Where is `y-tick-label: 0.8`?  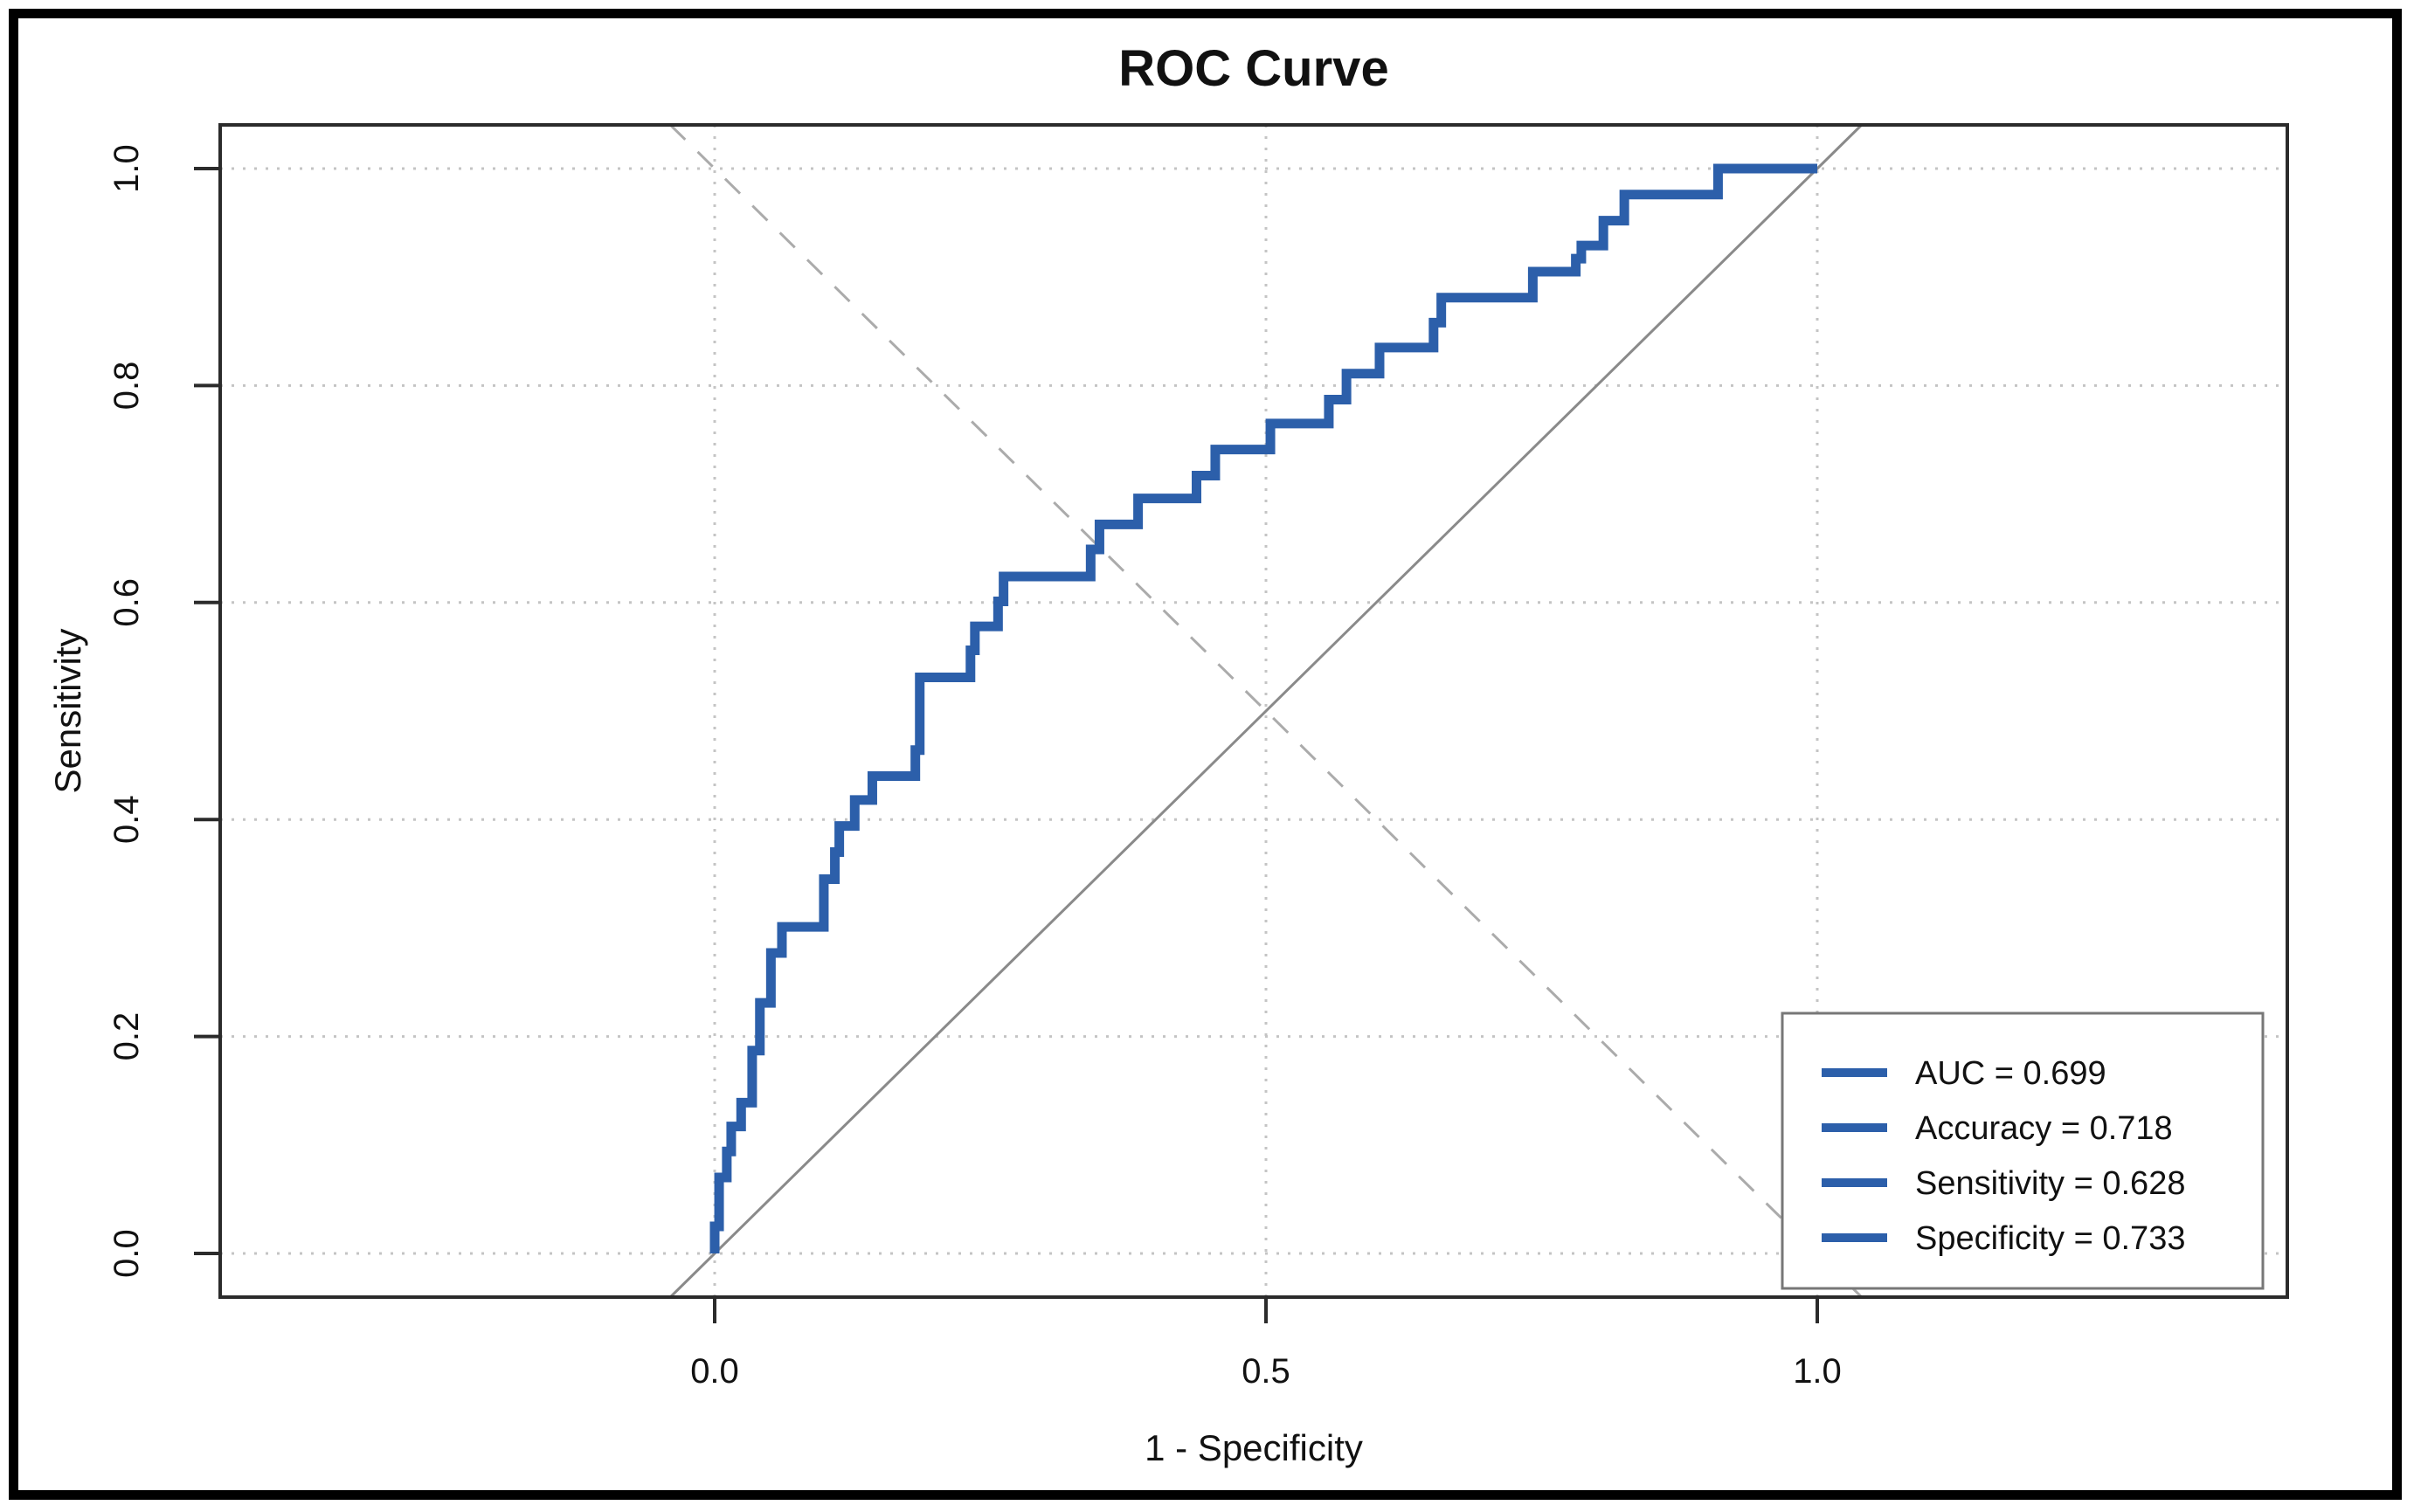 y-tick-label: 0.8 is located at coordinates (127, 386).